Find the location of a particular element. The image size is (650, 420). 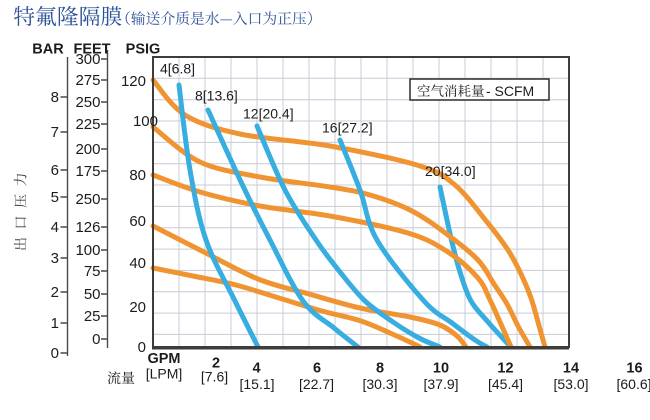

svg-text: 175 is located at coordinates (87, 171).